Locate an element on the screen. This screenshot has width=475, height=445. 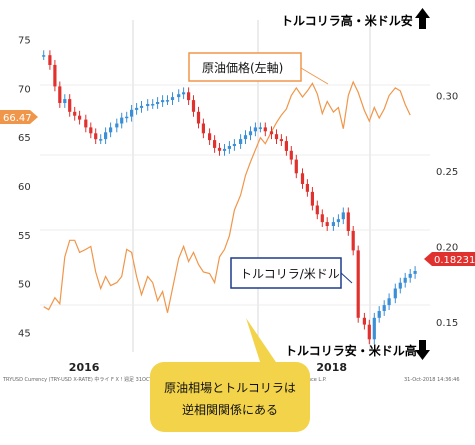
left-tick-label: 50 is located at coordinates (24, 285).